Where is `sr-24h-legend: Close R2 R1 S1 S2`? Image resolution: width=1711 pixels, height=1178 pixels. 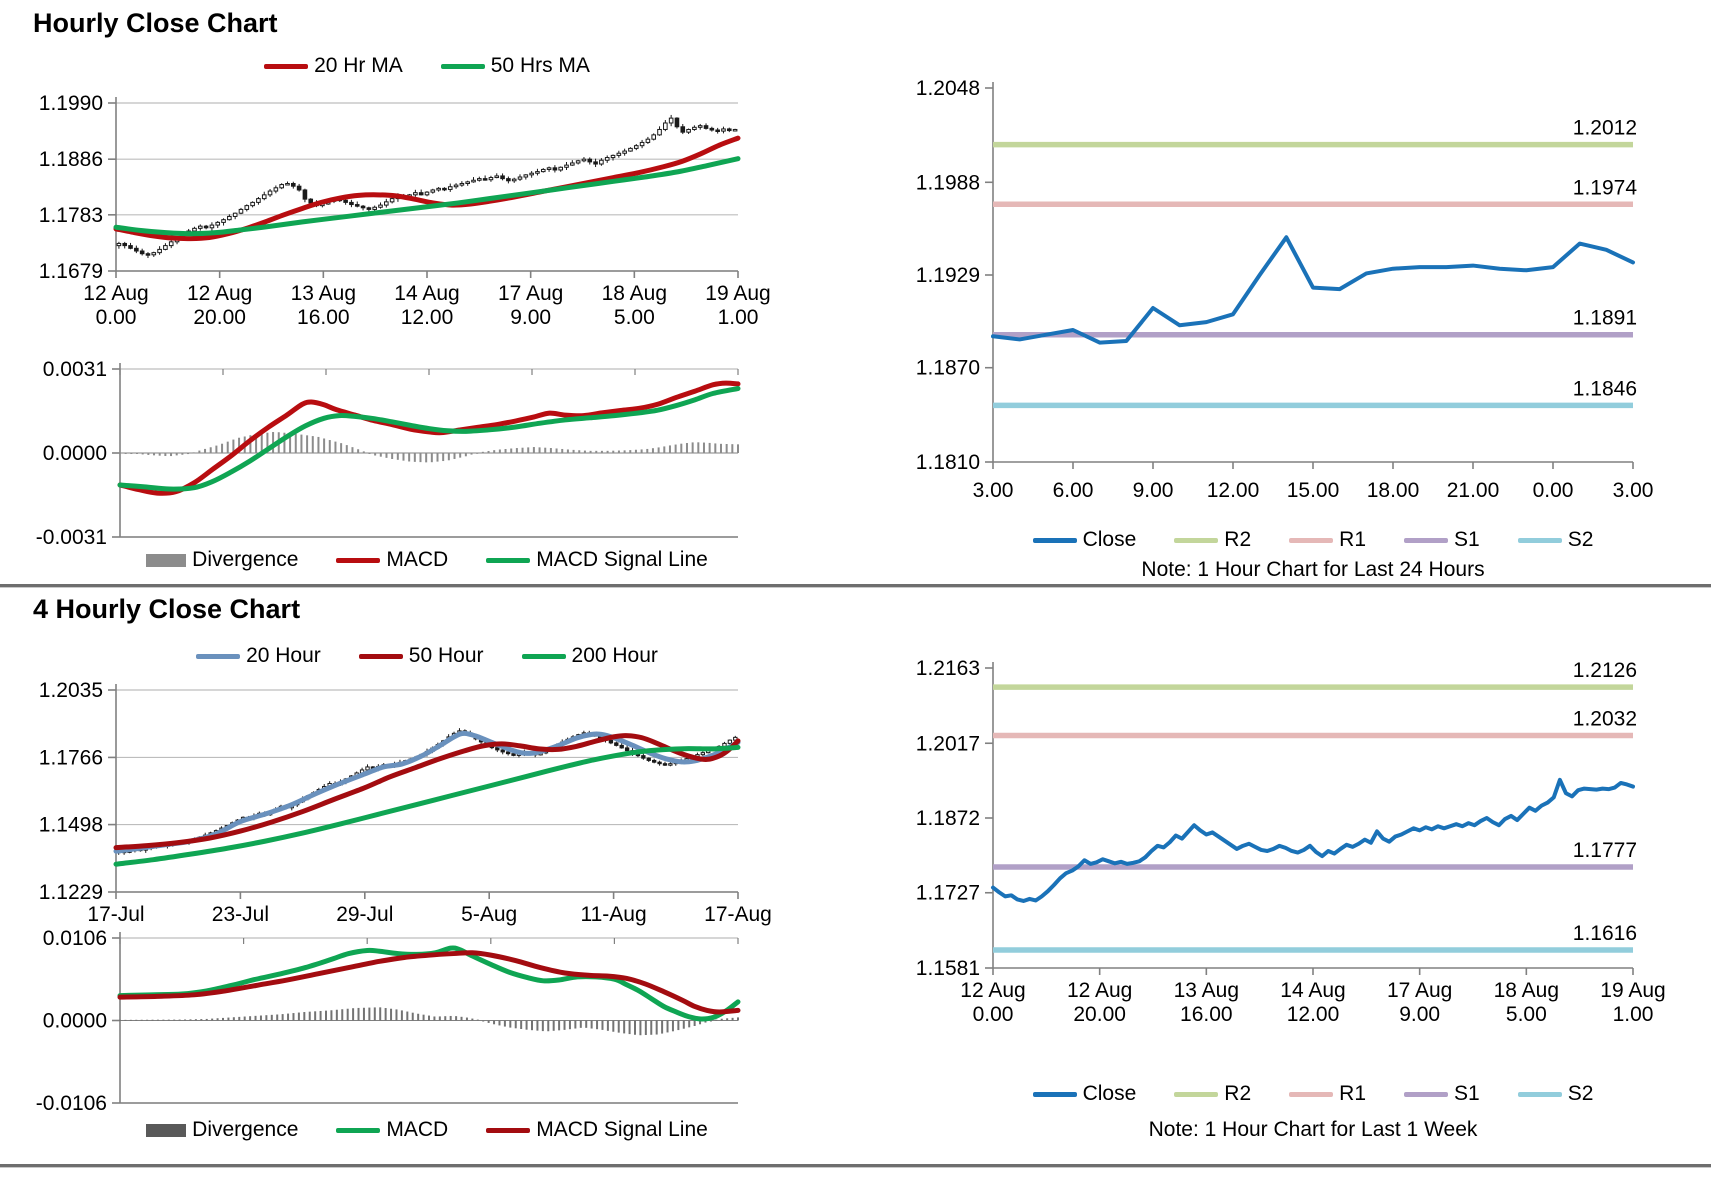 sr-24h-legend: Close R2 R1 S1 S2 is located at coordinates (1313, 540).